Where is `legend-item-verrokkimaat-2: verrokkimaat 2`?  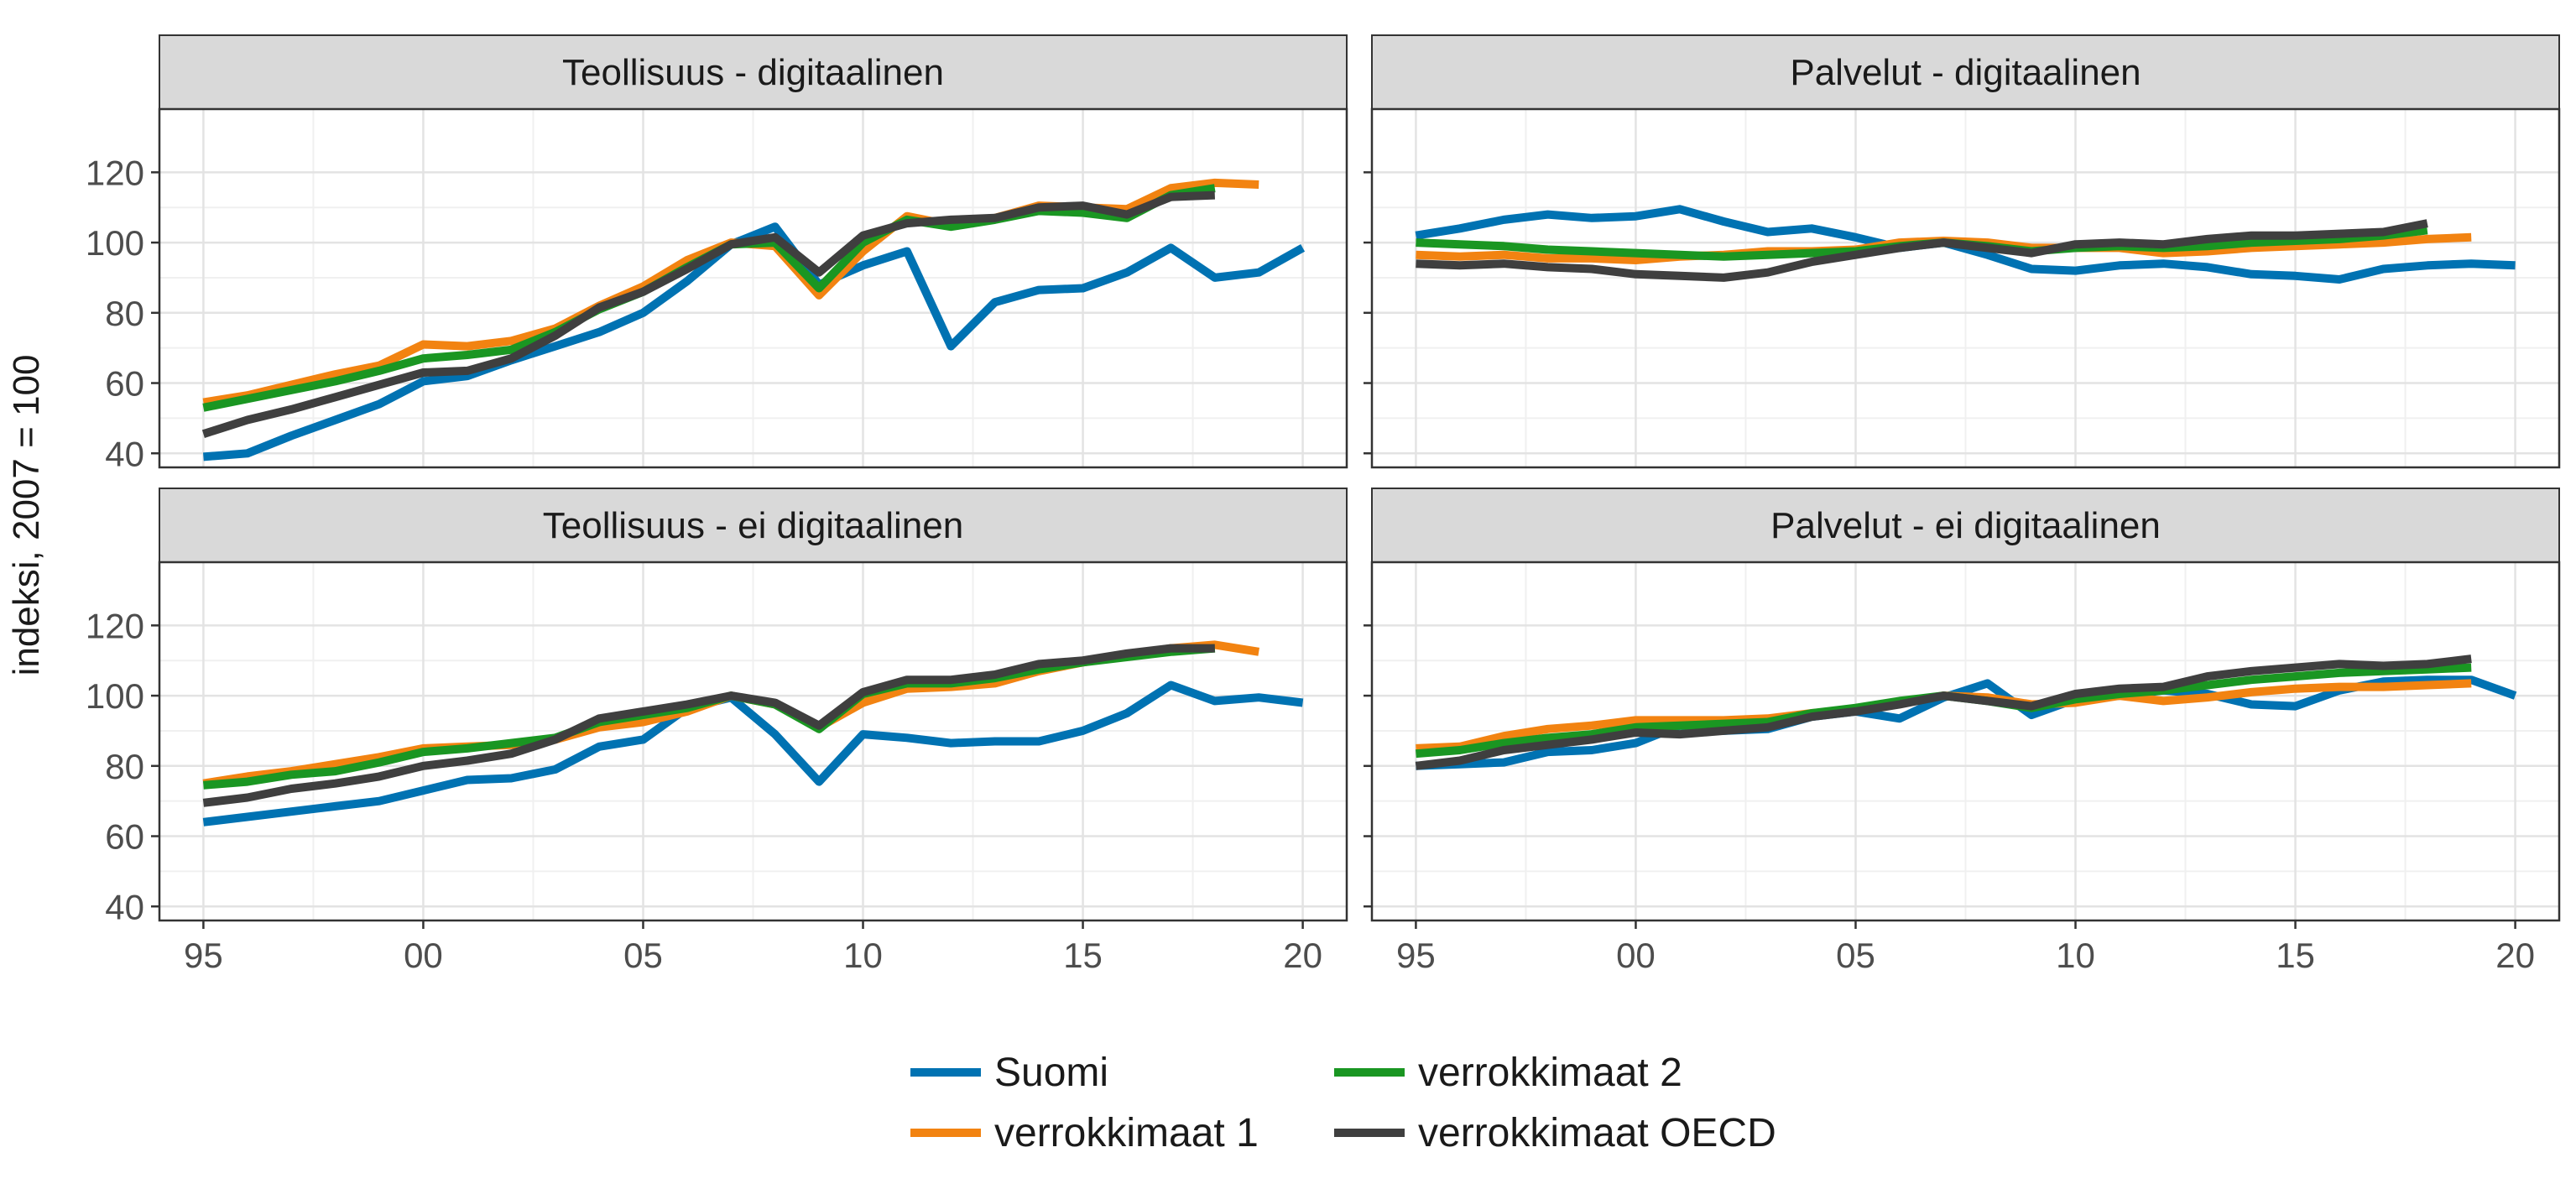 legend-item-verrokkimaat-2: verrokkimaat 2 is located at coordinates (1508, 1073).